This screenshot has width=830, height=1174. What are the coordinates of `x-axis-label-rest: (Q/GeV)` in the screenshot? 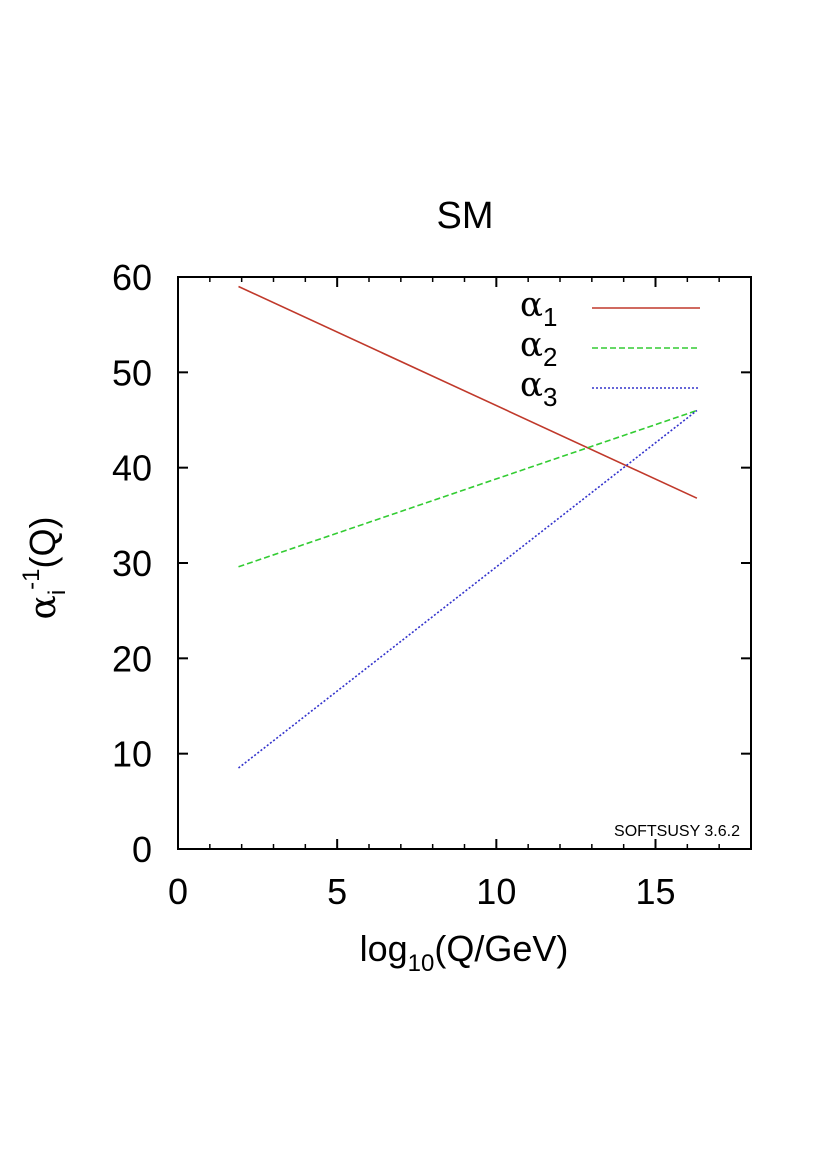 It's located at (501, 948).